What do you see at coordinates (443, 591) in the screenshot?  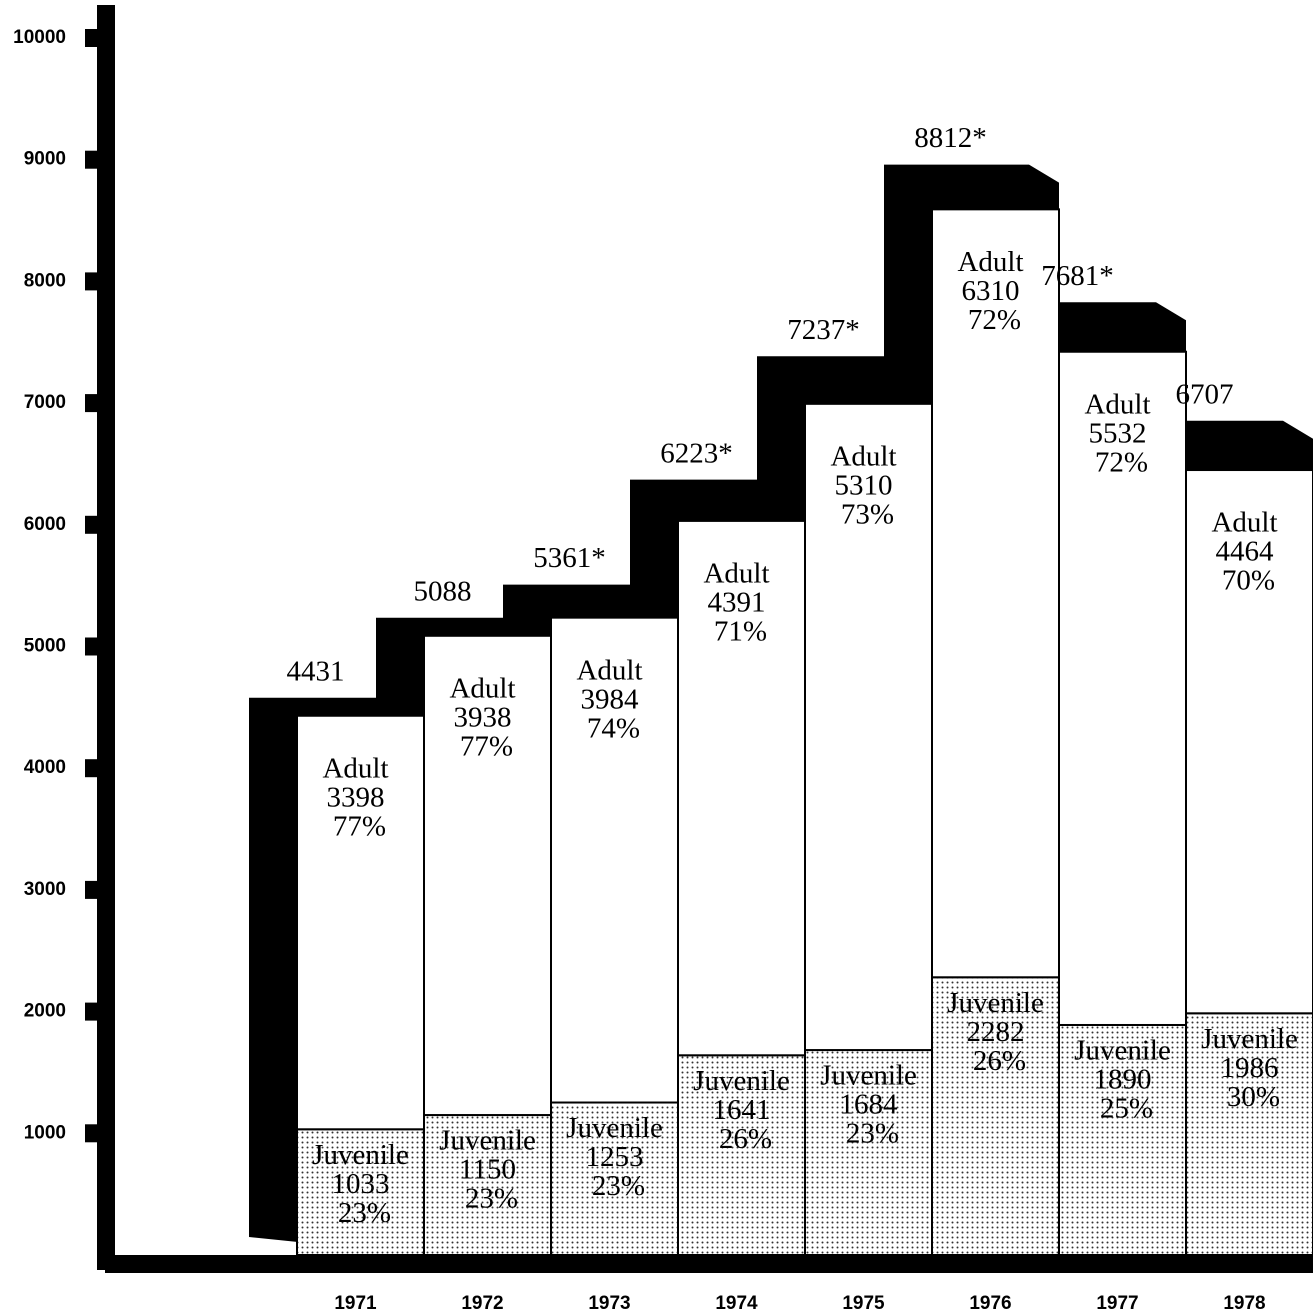 I see `total-label: 5088` at bounding box center [443, 591].